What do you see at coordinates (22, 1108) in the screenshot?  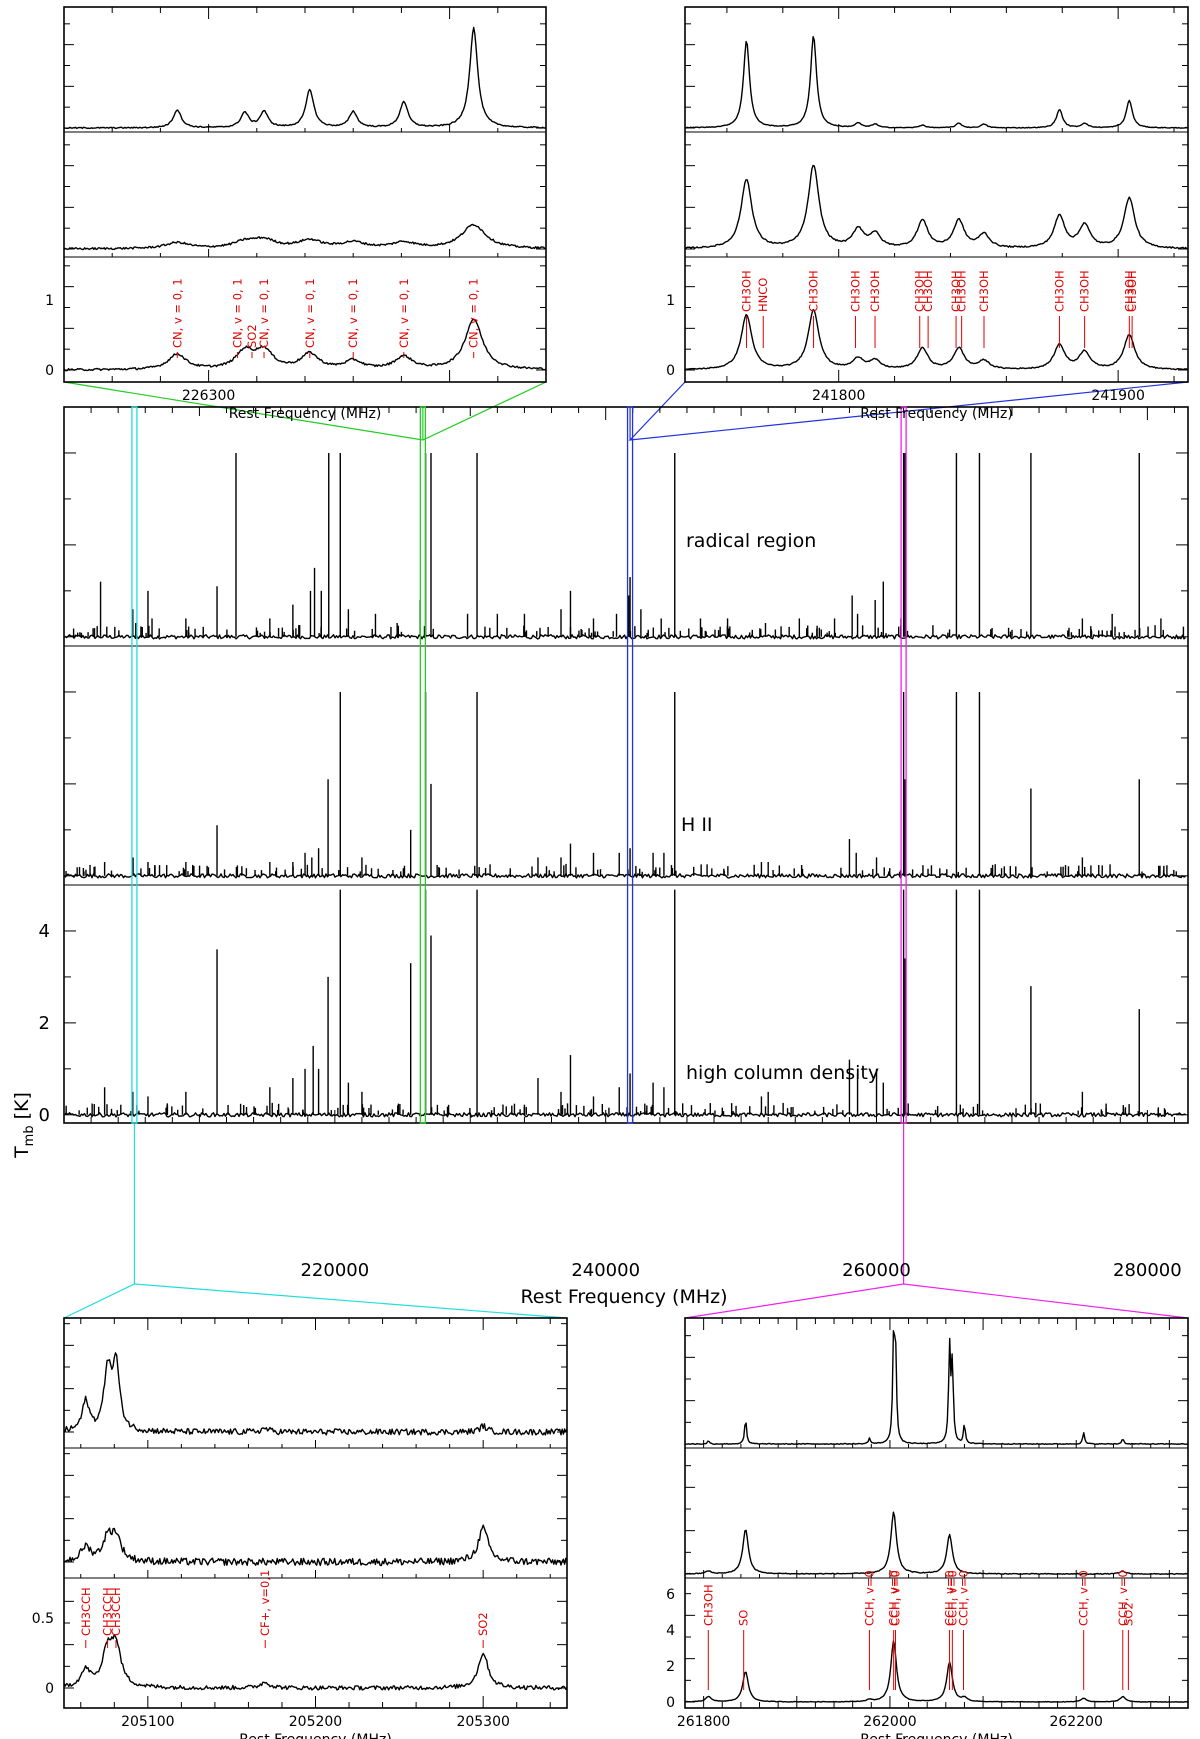 I see `ylabel-unit: [K]` at bounding box center [22, 1108].